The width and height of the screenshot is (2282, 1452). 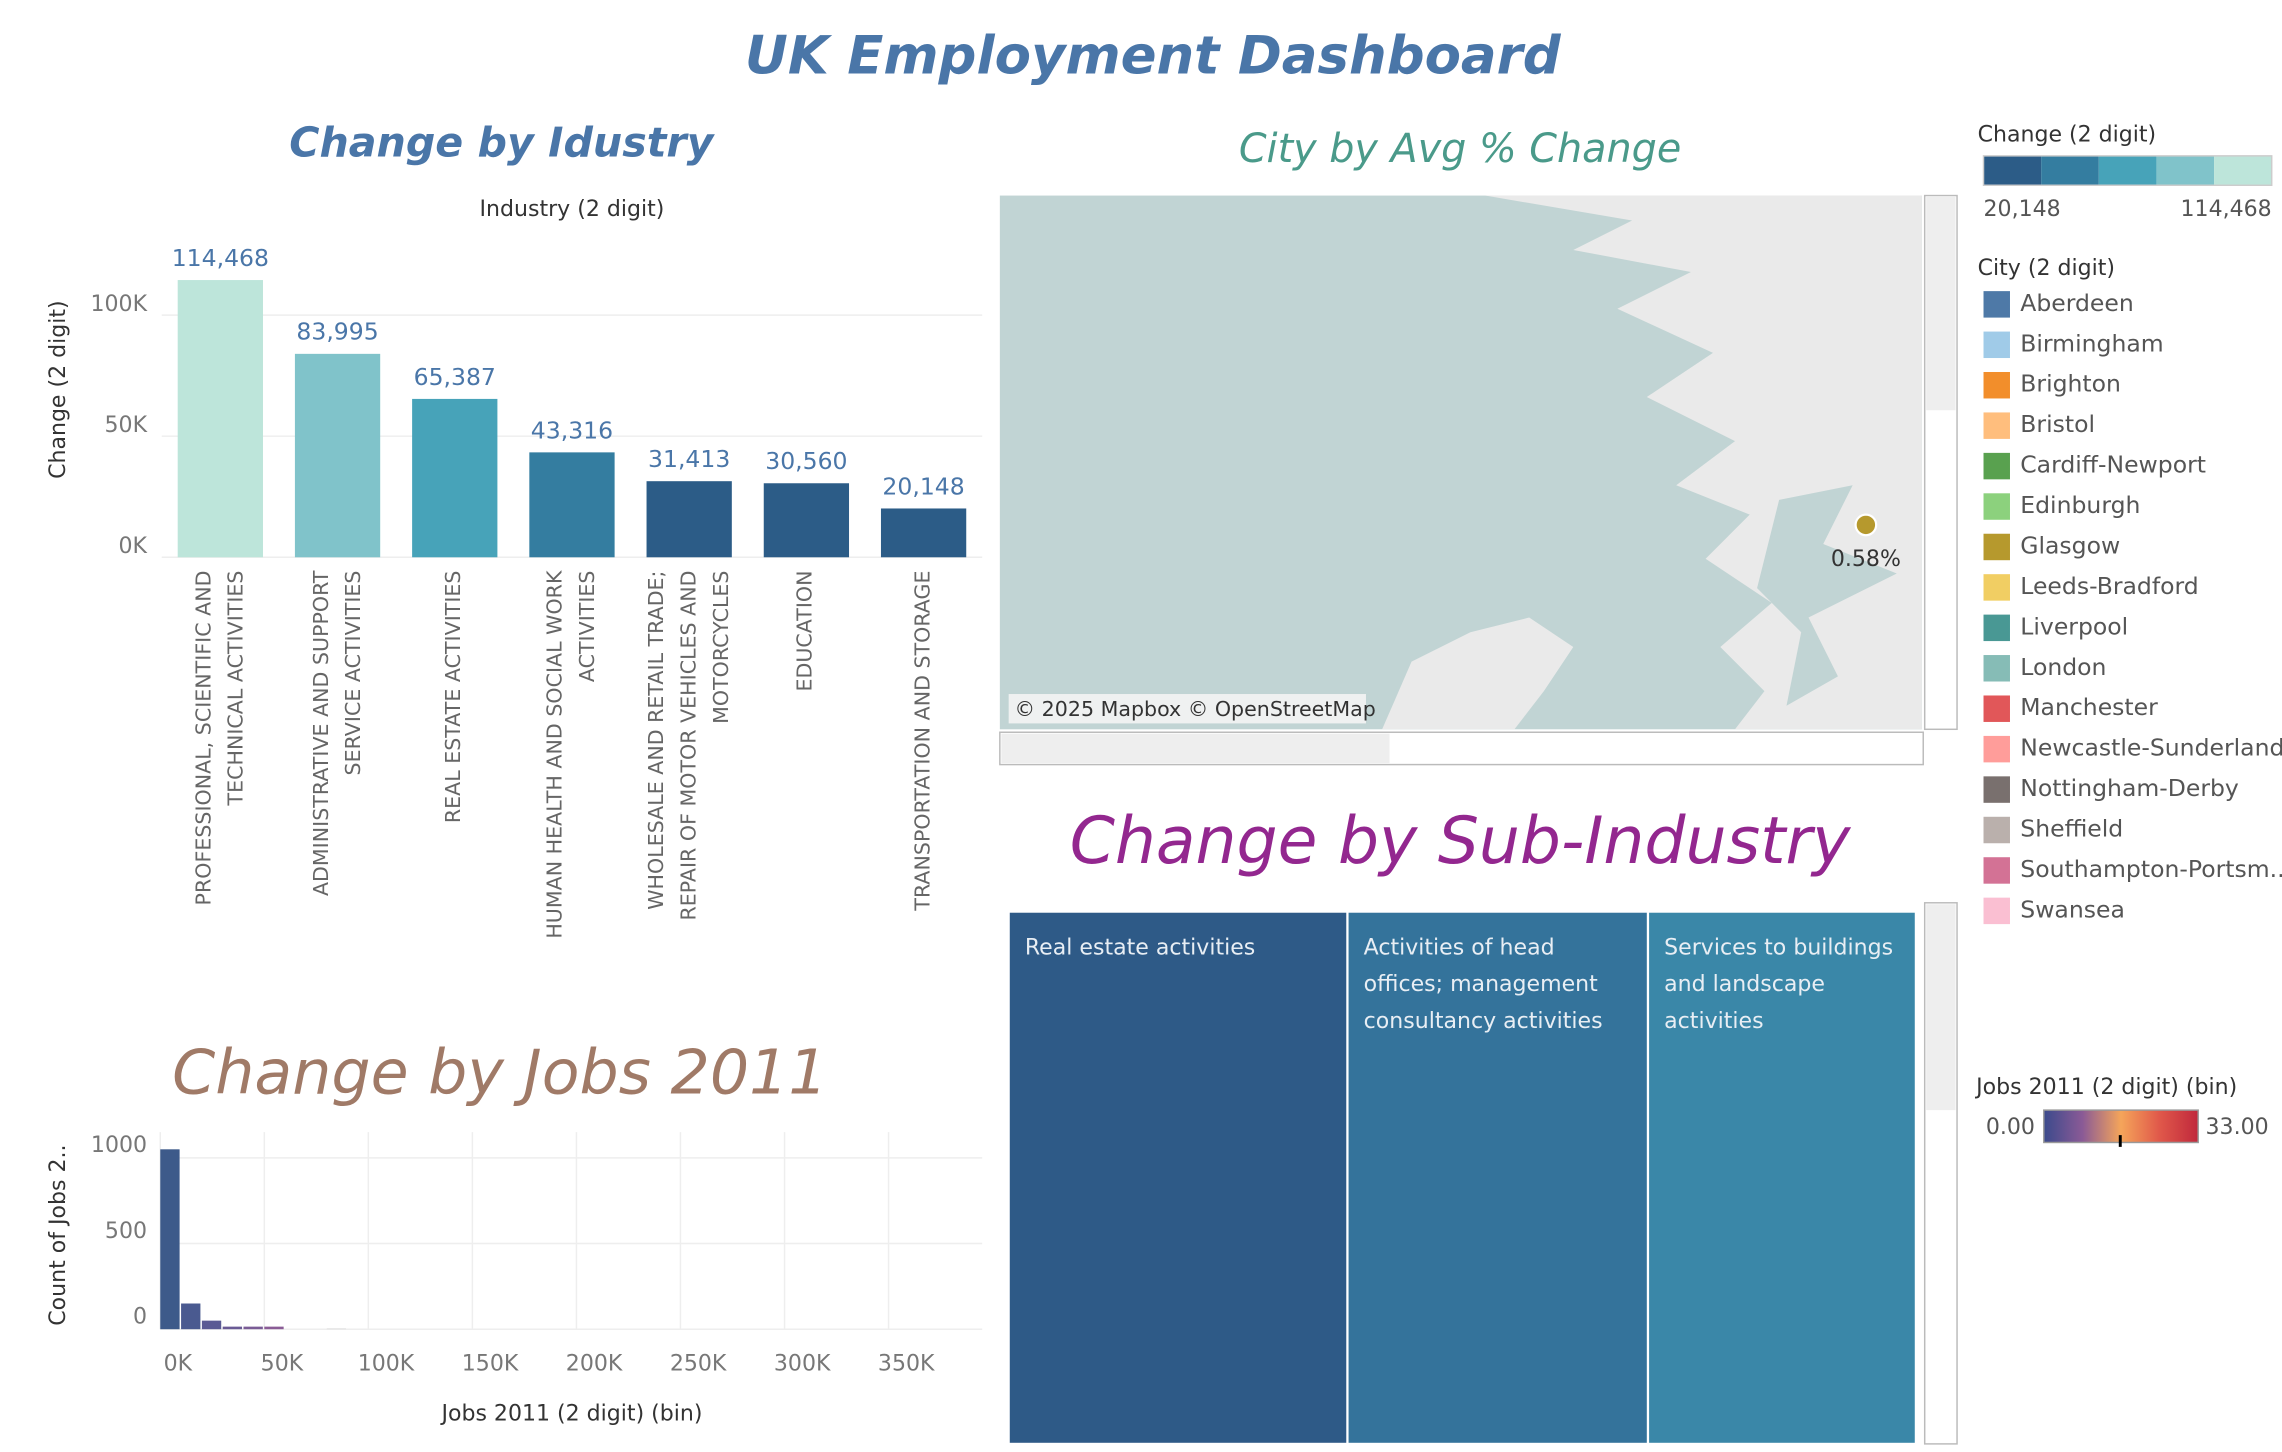 What do you see at coordinates (2113, 465) in the screenshot?
I see `legend-item: Cardiff-Newport` at bounding box center [2113, 465].